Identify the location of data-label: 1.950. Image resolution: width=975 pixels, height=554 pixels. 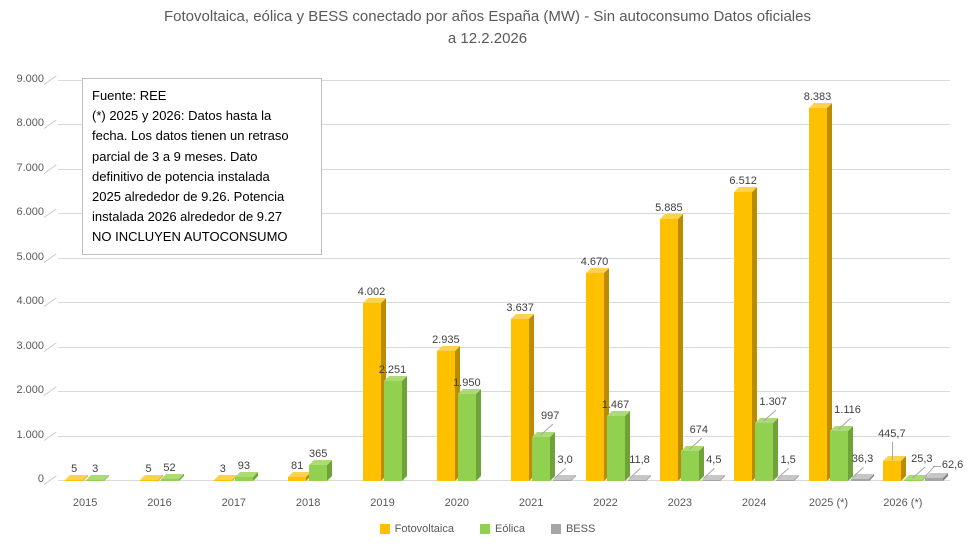
(467, 383).